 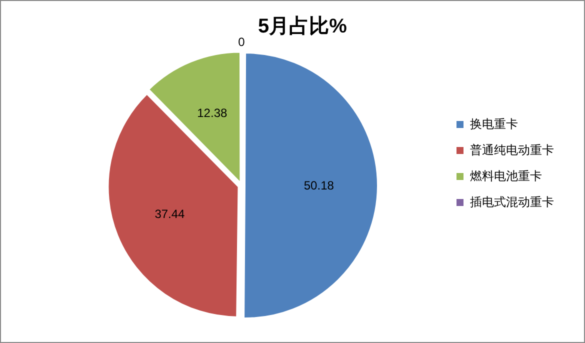 I want to click on chart-title: 5月占比%, so click(x=303, y=27).